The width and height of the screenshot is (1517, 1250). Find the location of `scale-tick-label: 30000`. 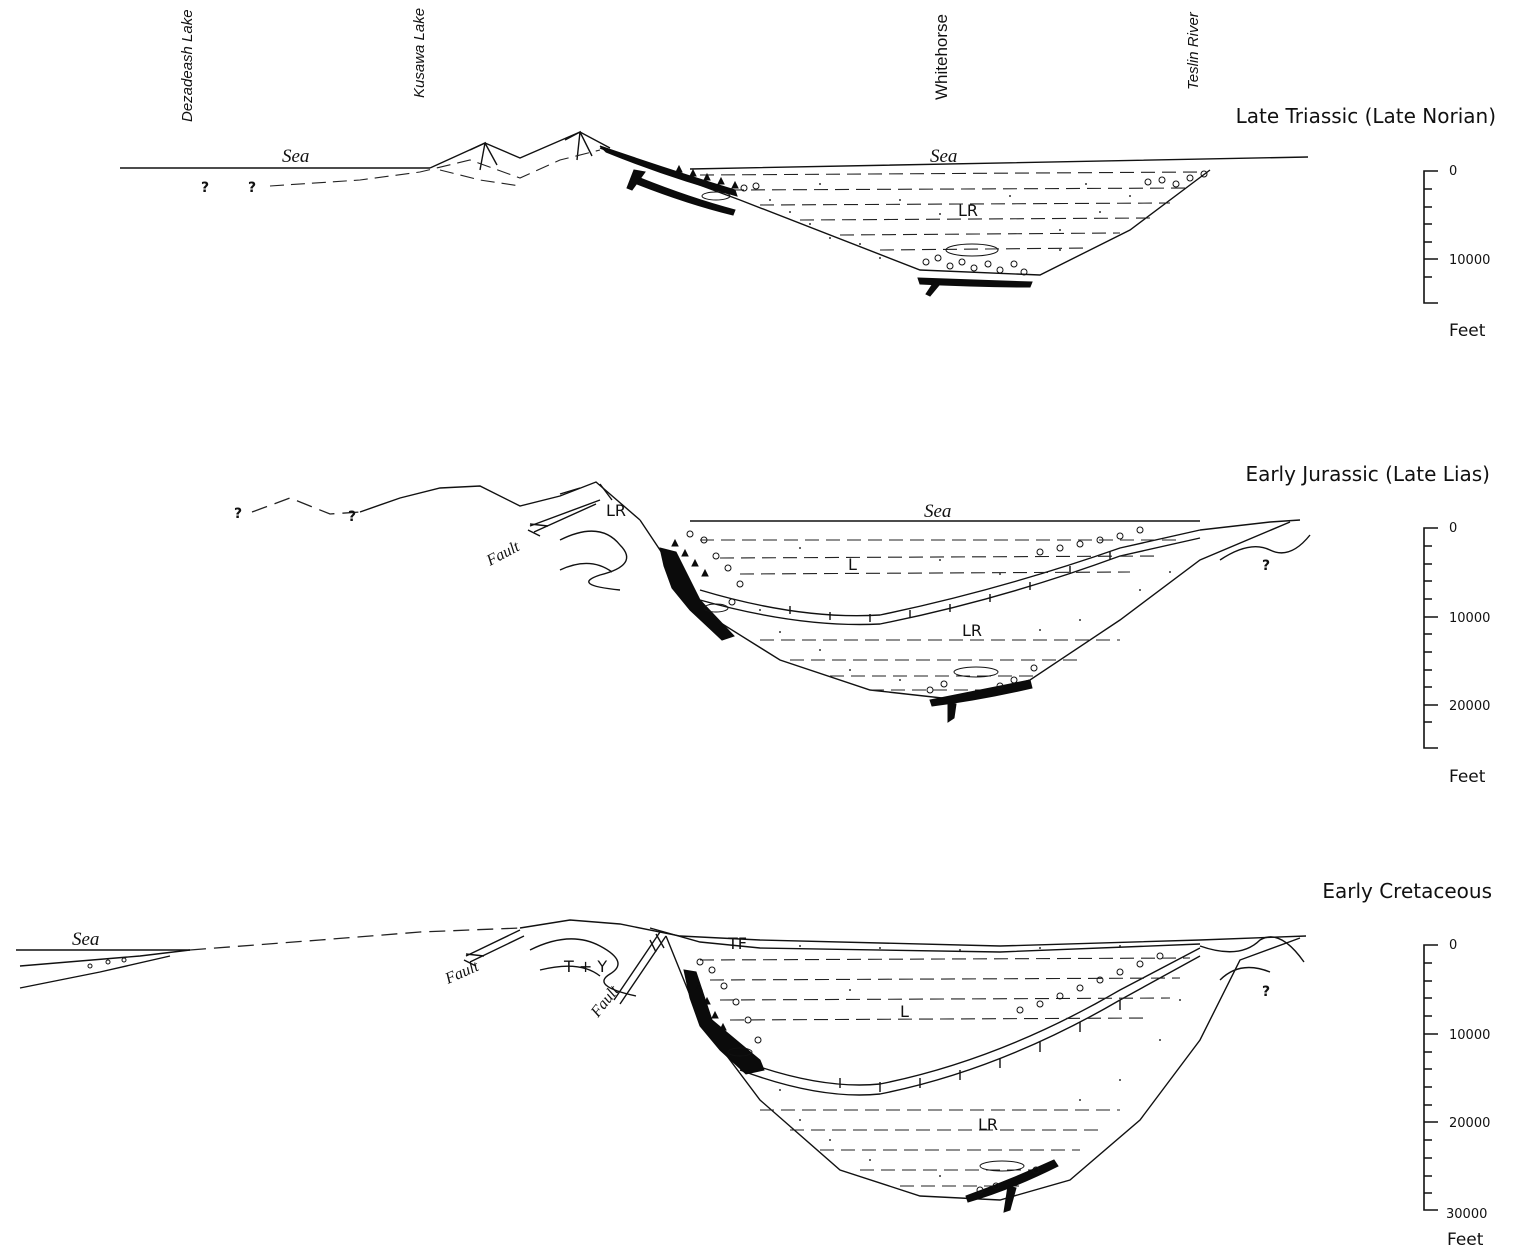

scale-tick-label: 30000 is located at coordinates (1466, 1214).